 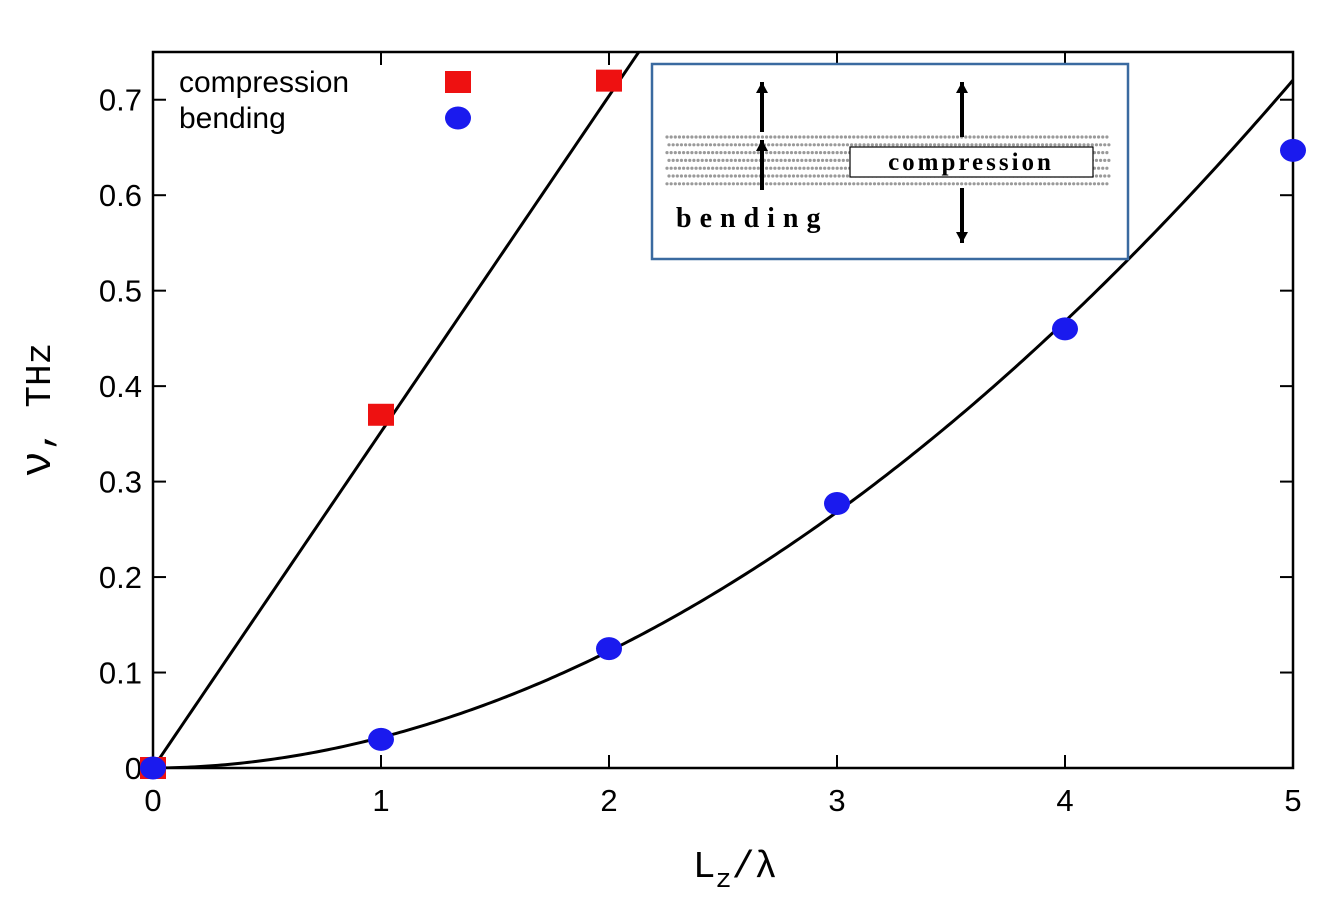 What do you see at coordinates (608, 800) in the screenshot?
I see `x-tick-label: 2` at bounding box center [608, 800].